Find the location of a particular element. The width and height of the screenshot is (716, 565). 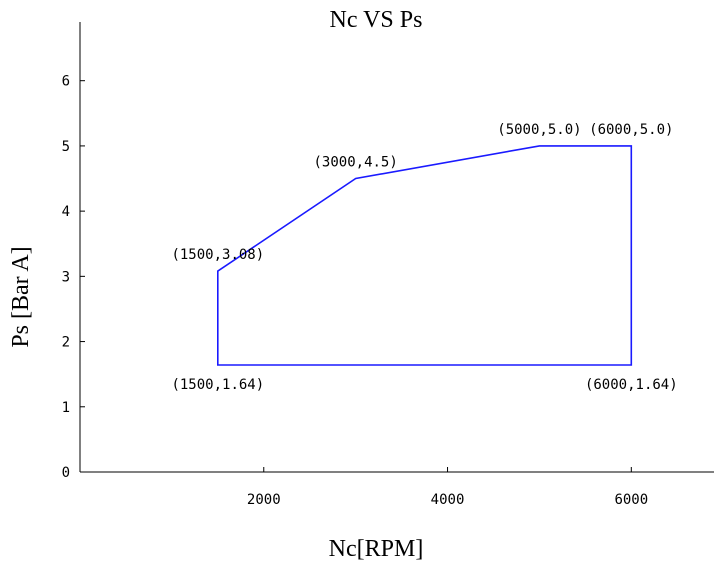

x-tick-label: 4000 is located at coordinates (448, 500).